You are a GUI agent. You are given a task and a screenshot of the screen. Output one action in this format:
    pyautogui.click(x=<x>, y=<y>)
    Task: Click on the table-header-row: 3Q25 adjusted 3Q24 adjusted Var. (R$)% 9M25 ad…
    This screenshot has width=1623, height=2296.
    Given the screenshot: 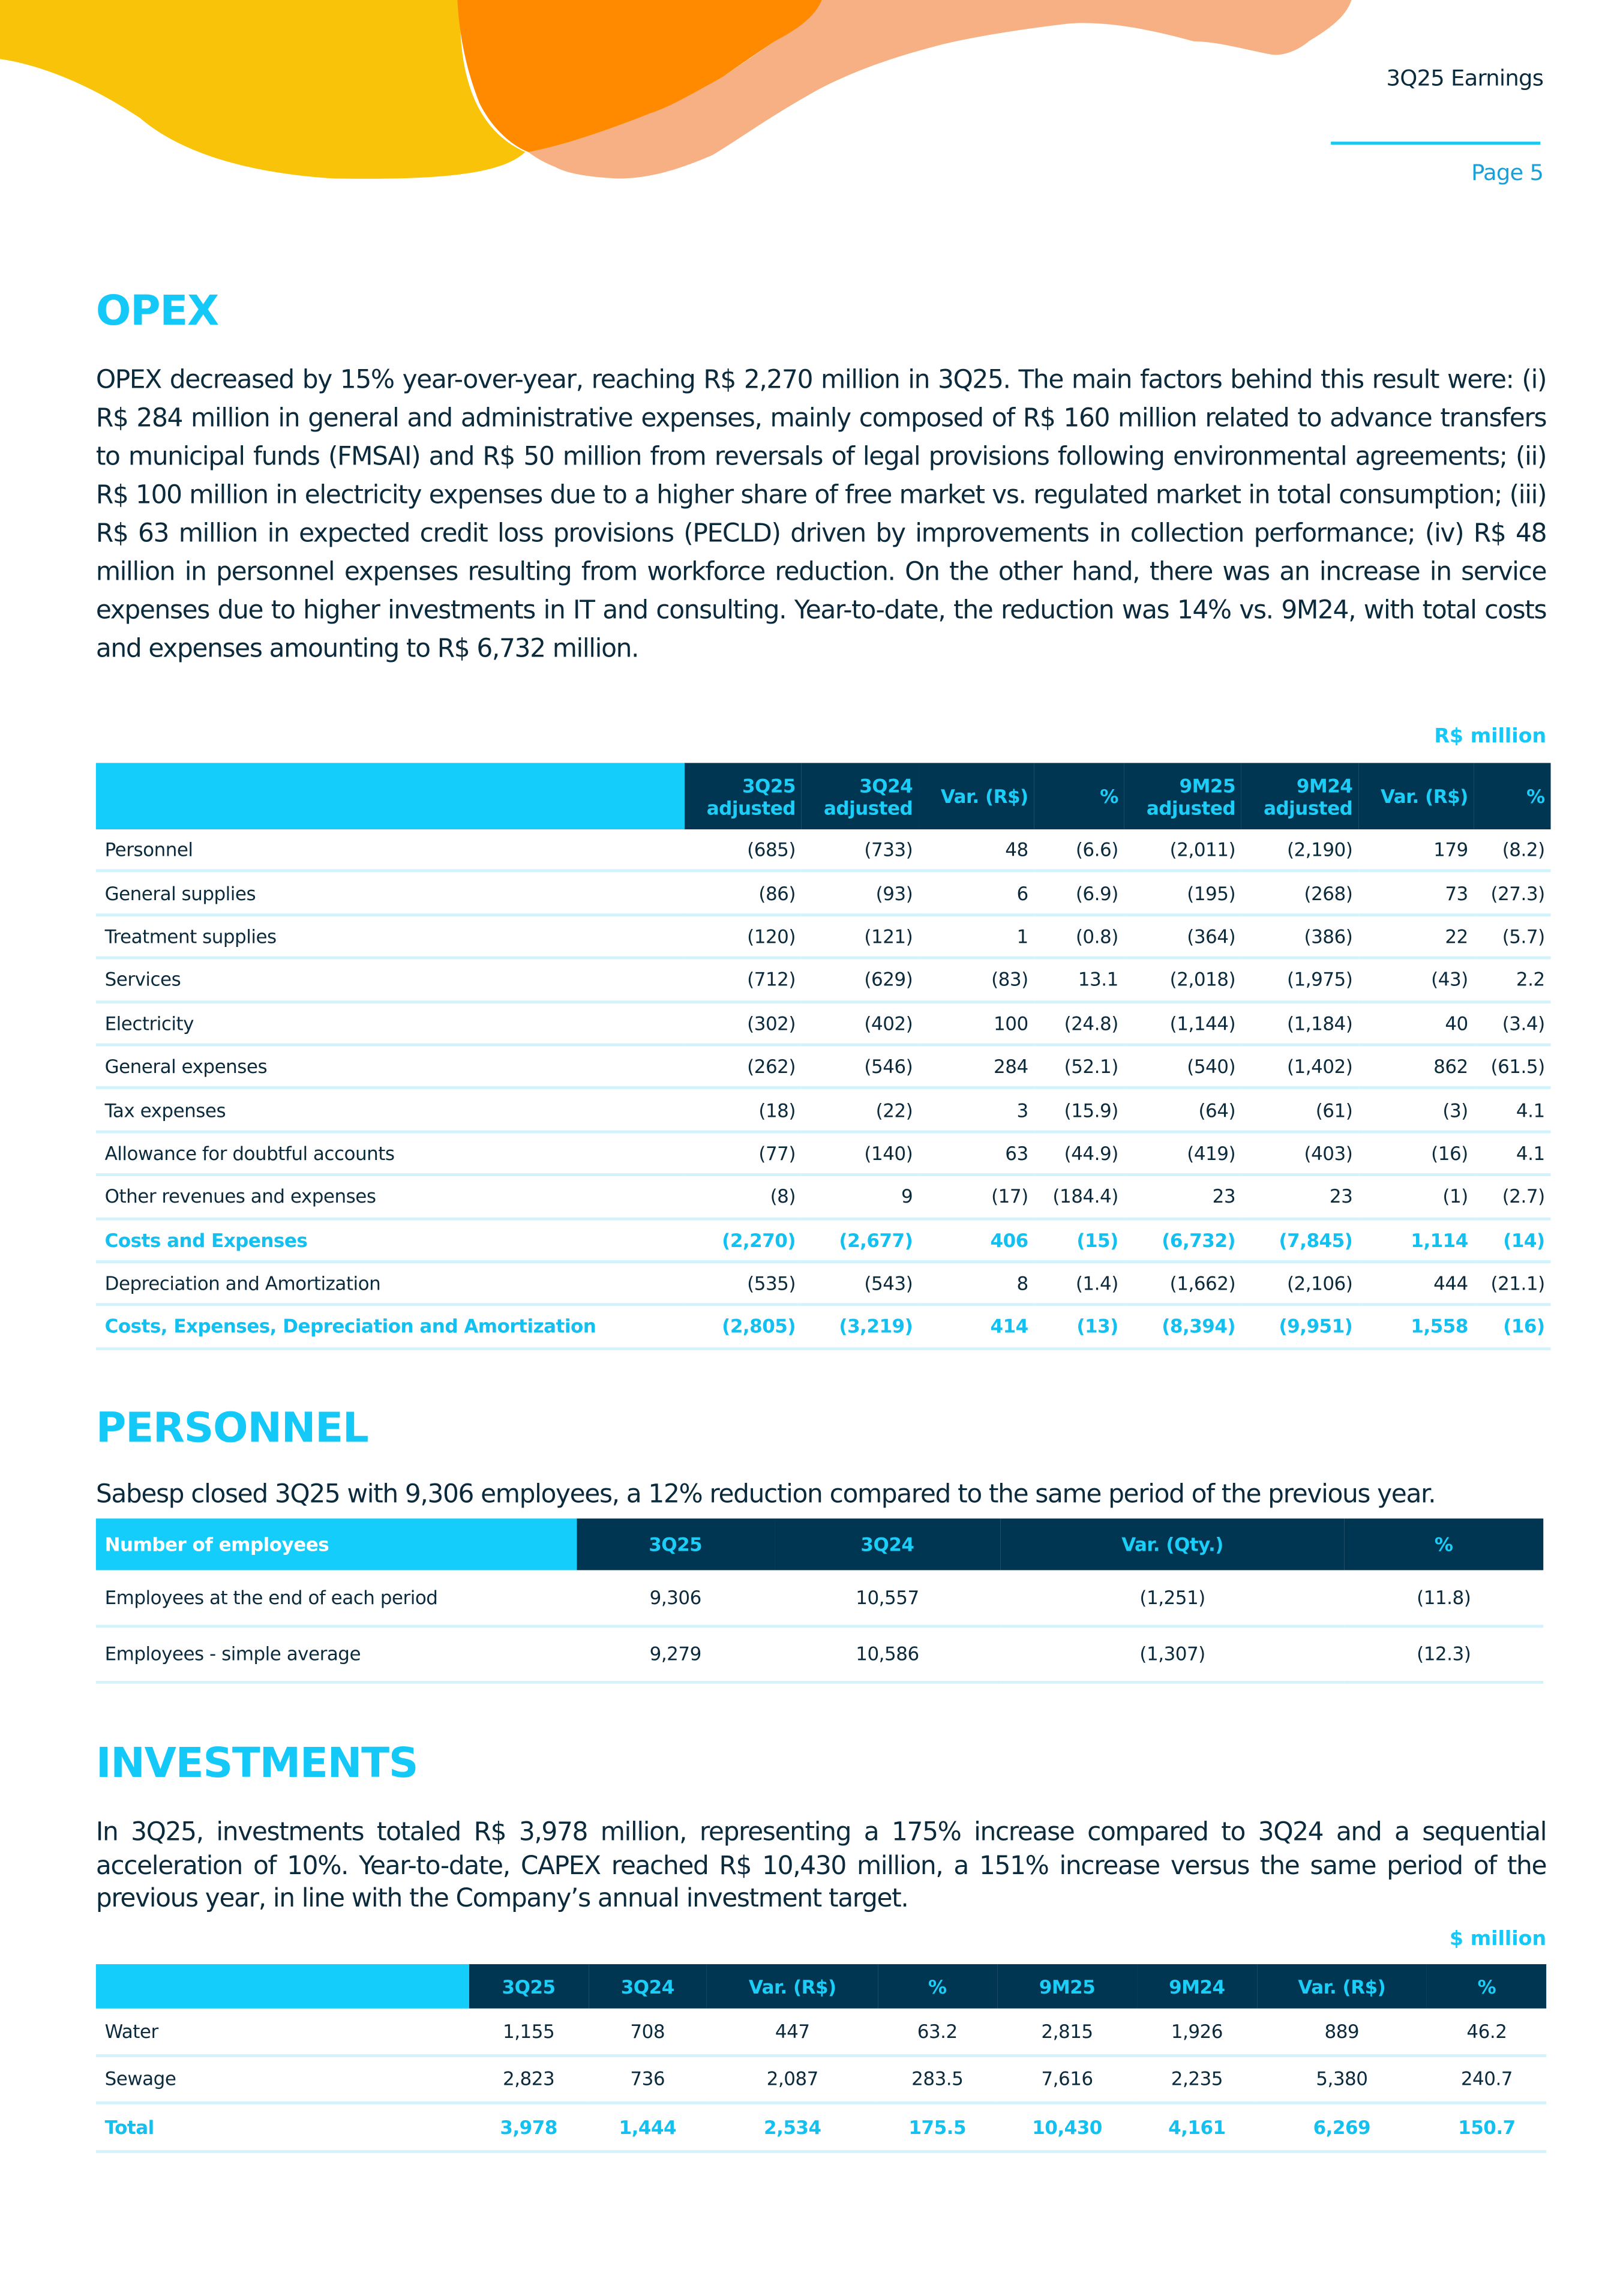 What is the action you would take?
    pyautogui.click(x=823, y=796)
    